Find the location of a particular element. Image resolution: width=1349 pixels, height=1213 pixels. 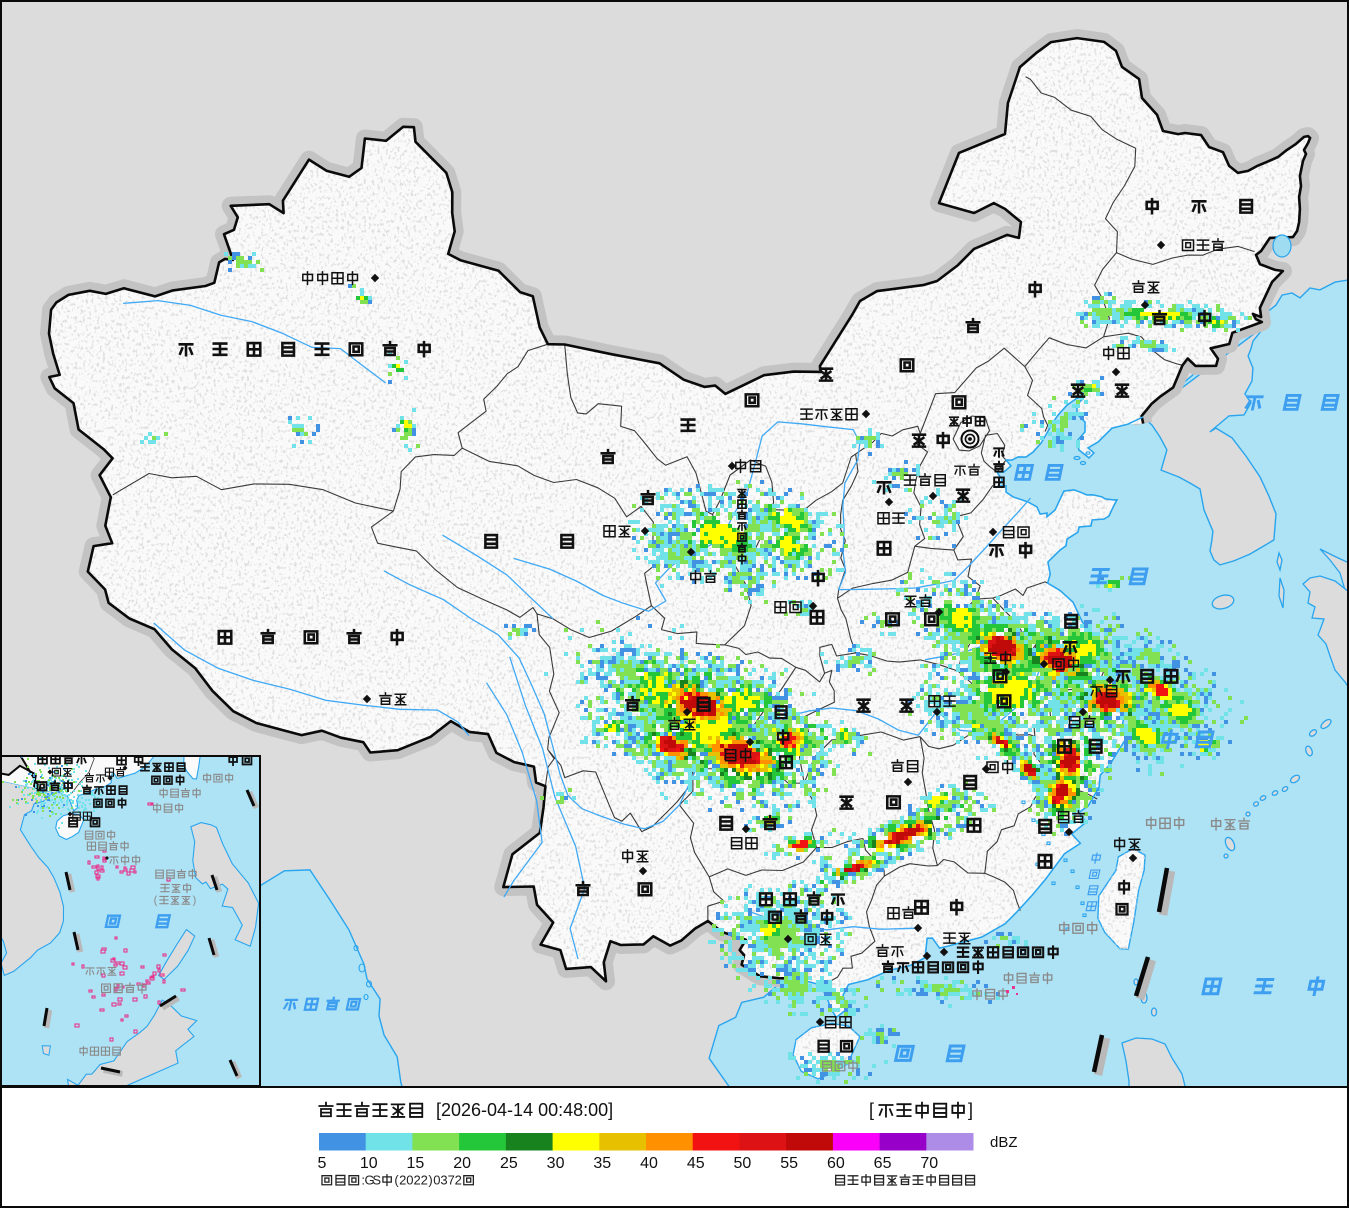

svg-text: 65 is located at coordinates (883, 1163).